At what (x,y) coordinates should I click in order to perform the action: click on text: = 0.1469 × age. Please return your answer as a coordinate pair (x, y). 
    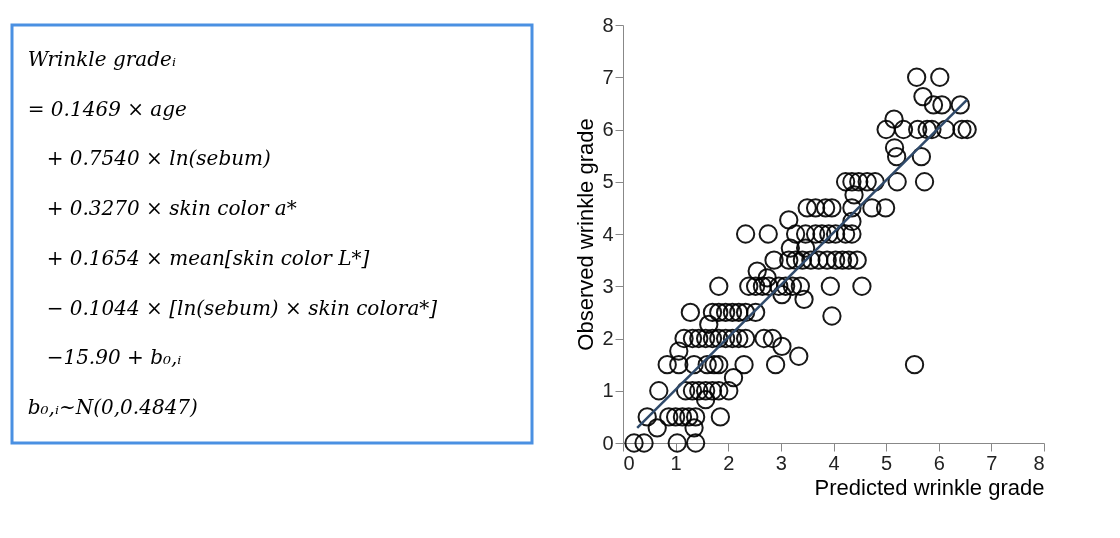
    Looking at the image, I should click on (107, 108).